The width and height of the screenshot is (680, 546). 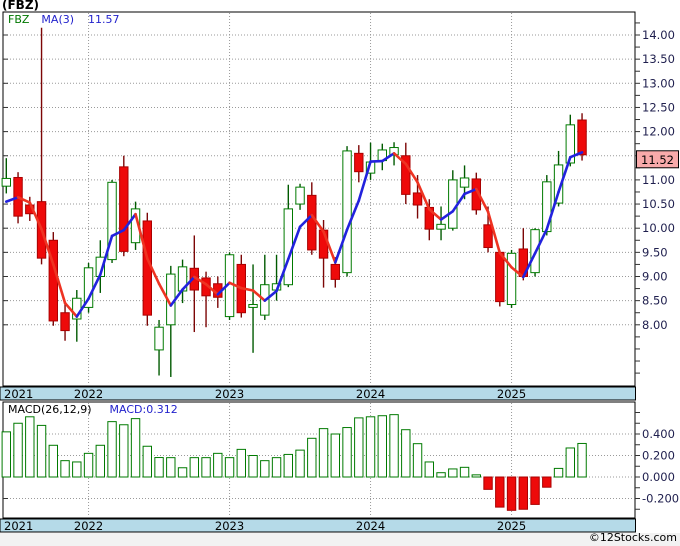 I want to click on legend-ma-value: 11.57, so click(x=104, y=19).